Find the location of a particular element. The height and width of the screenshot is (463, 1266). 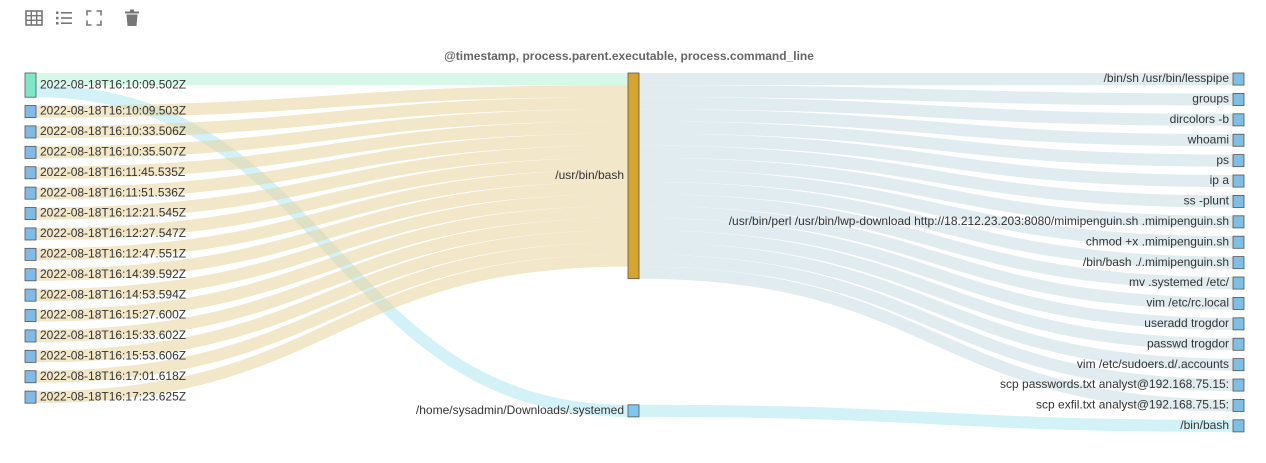

node-2022-08-18t16-17-01-618z is located at coordinates (30, 377).